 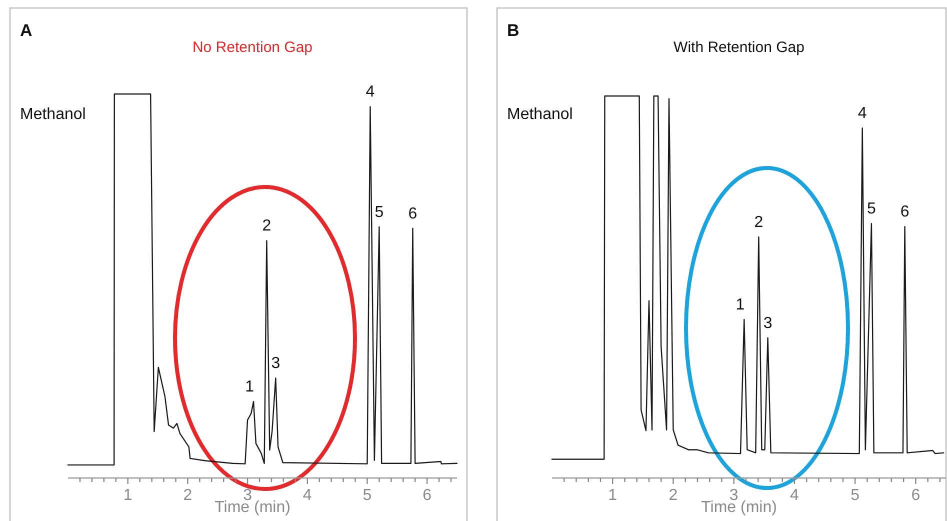 I want to click on chart-title: B, so click(x=513, y=30).